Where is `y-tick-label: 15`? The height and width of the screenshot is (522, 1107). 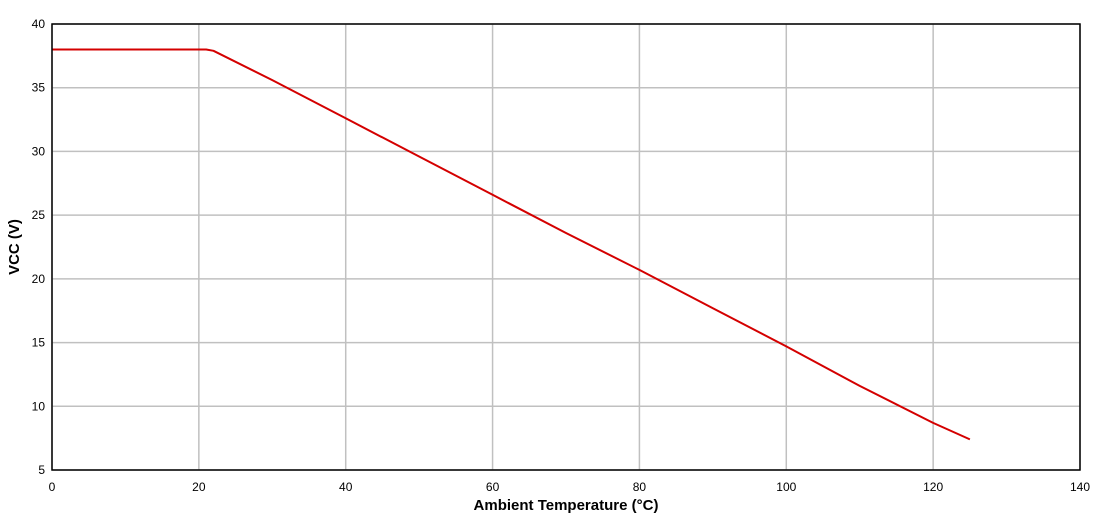
y-tick-label: 15 is located at coordinates (39, 343).